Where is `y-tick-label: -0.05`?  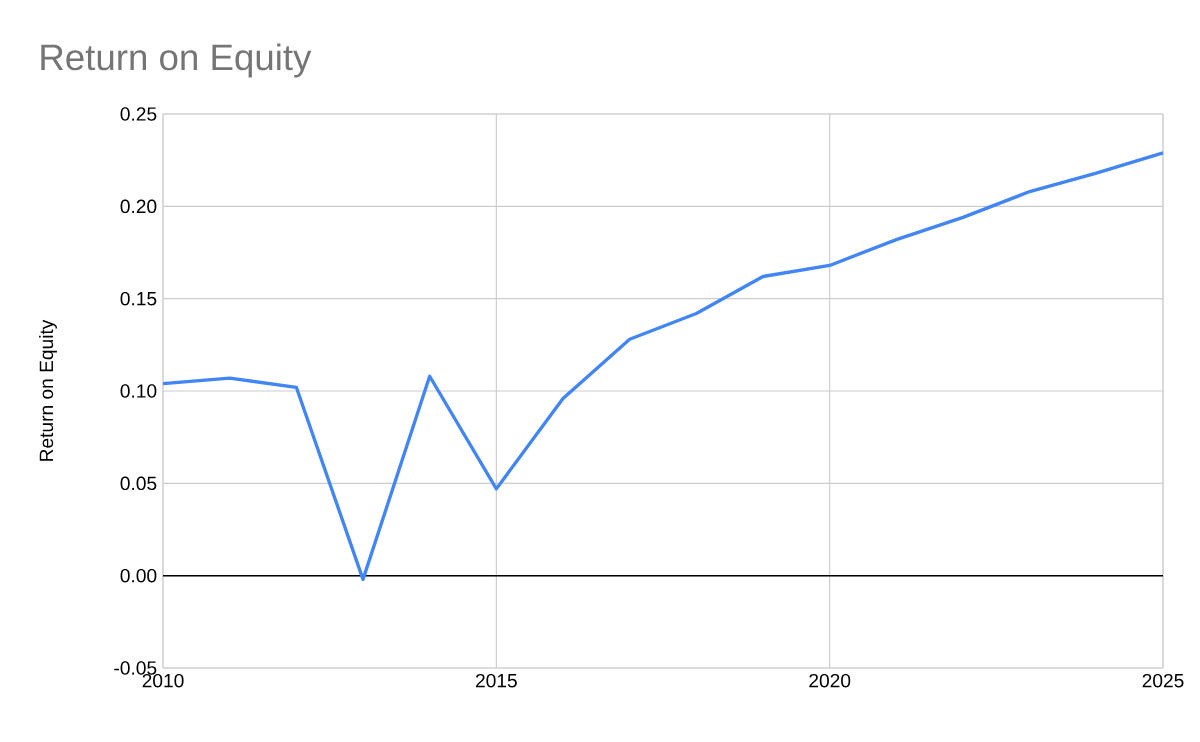
y-tick-label: -0.05 is located at coordinates (135, 668).